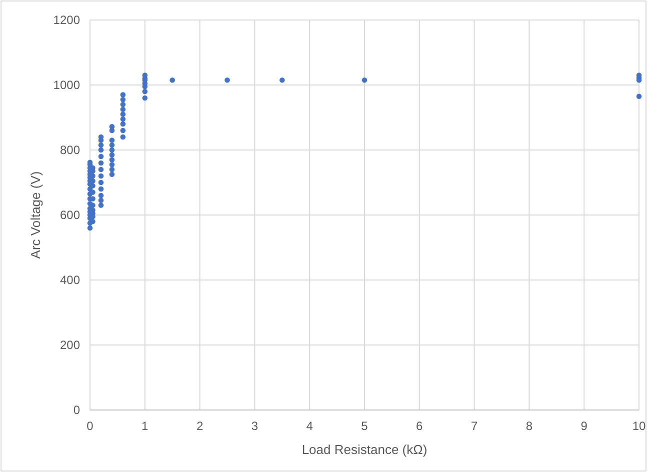  Describe the element at coordinates (584, 426) in the screenshot. I see `x-tick-label: 9` at that location.